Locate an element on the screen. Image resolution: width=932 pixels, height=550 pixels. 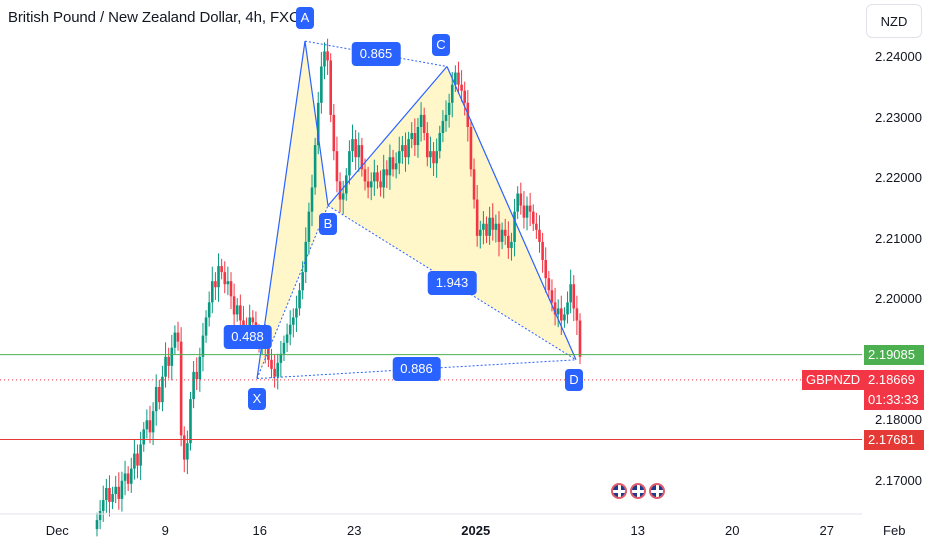
pattern-point-a: A is located at coordinates (305, 18).